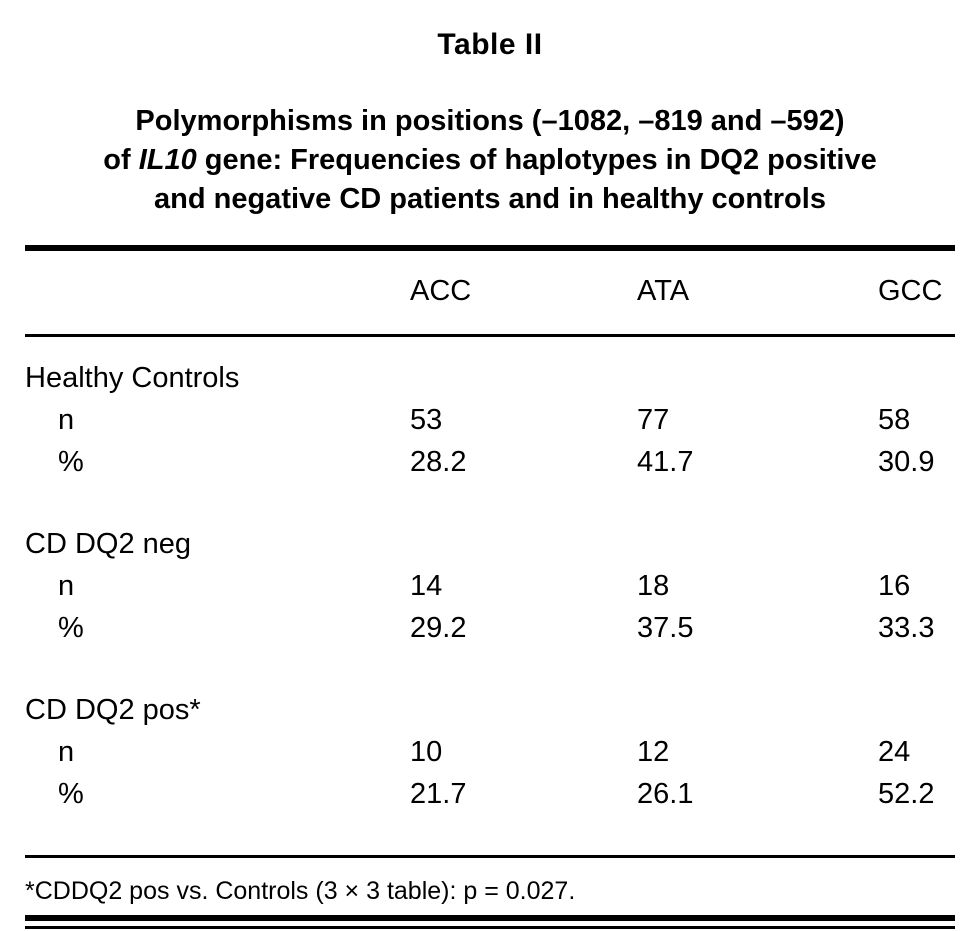 The image size is (980, 931). Describe the element at coordinates (426, 752) in the screenshot. I see `value-cell: 10` at that location.